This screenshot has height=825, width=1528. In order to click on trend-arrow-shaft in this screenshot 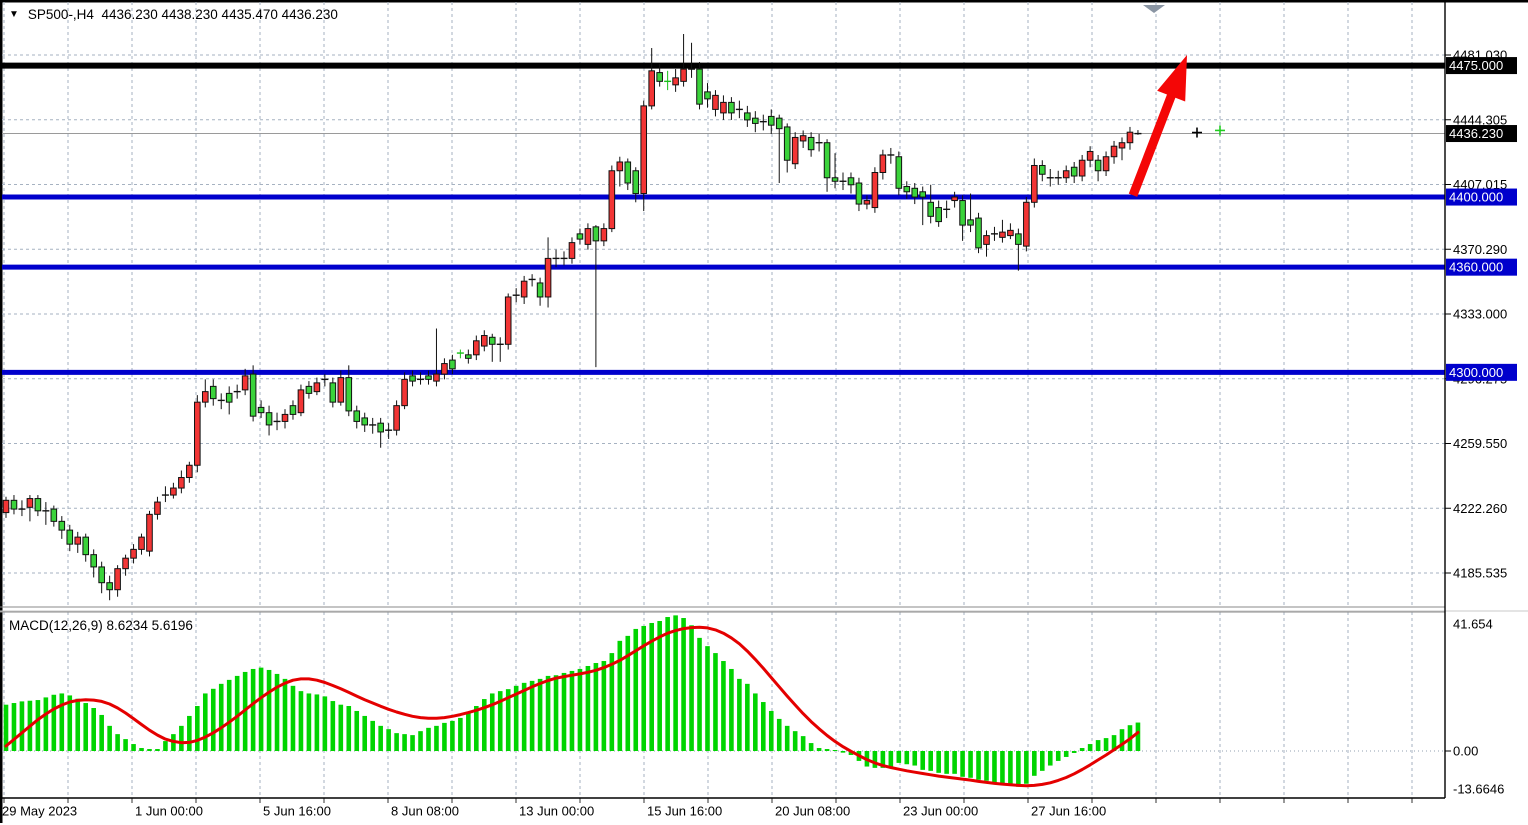, I will do `click(1153, 142)`.